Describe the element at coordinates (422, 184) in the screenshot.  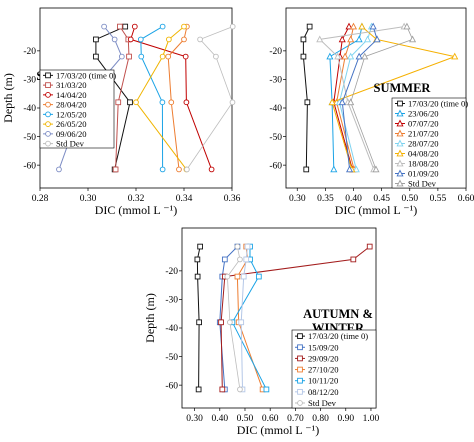
I see `legend-label: Std Dev` at that location.